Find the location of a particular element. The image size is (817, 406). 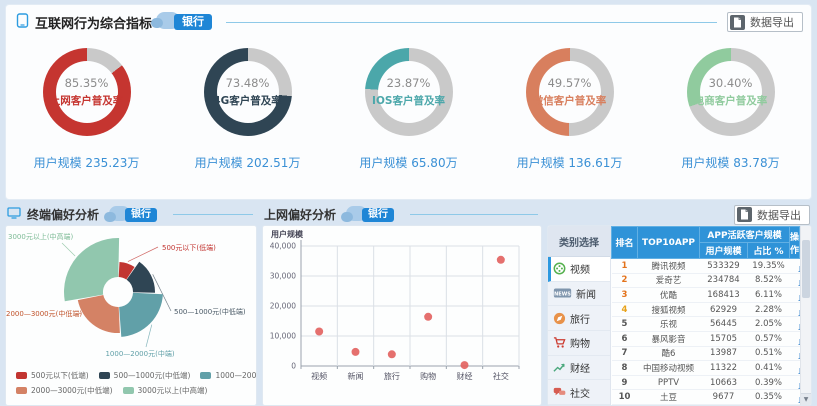

legend-item: 1000—2000元(中端) is located at coordinates (228, 375).